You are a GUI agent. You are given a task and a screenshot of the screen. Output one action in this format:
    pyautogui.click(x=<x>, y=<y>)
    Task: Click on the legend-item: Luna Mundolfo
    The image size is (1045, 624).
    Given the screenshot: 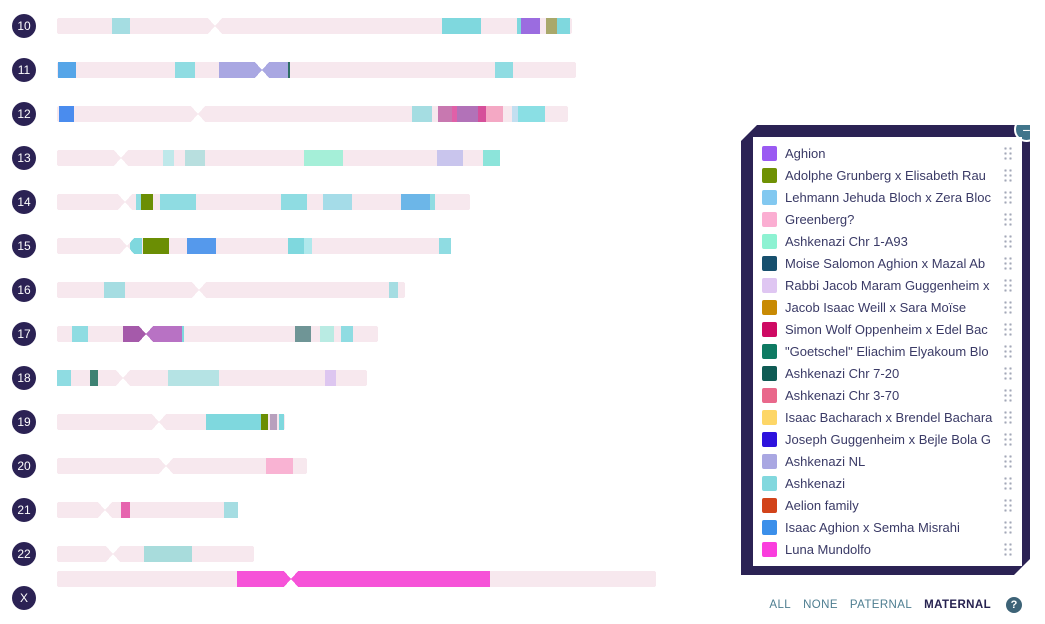 What is the action you would take?
    pyautogui.click(x=889, y=549)
    